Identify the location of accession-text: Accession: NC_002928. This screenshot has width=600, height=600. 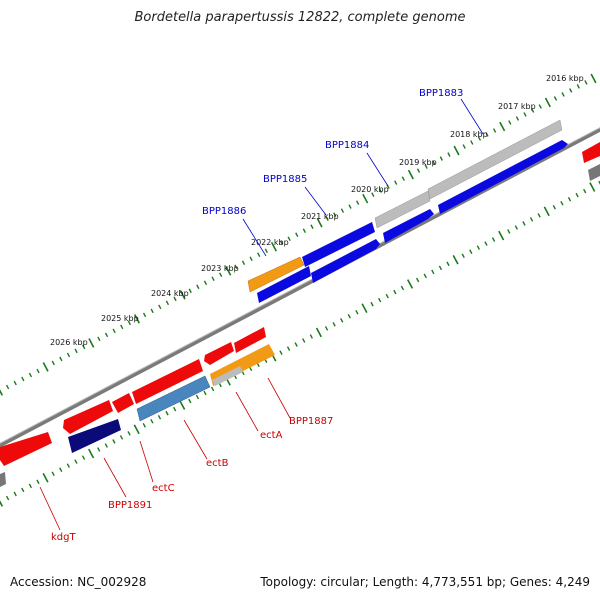
(78, 582).